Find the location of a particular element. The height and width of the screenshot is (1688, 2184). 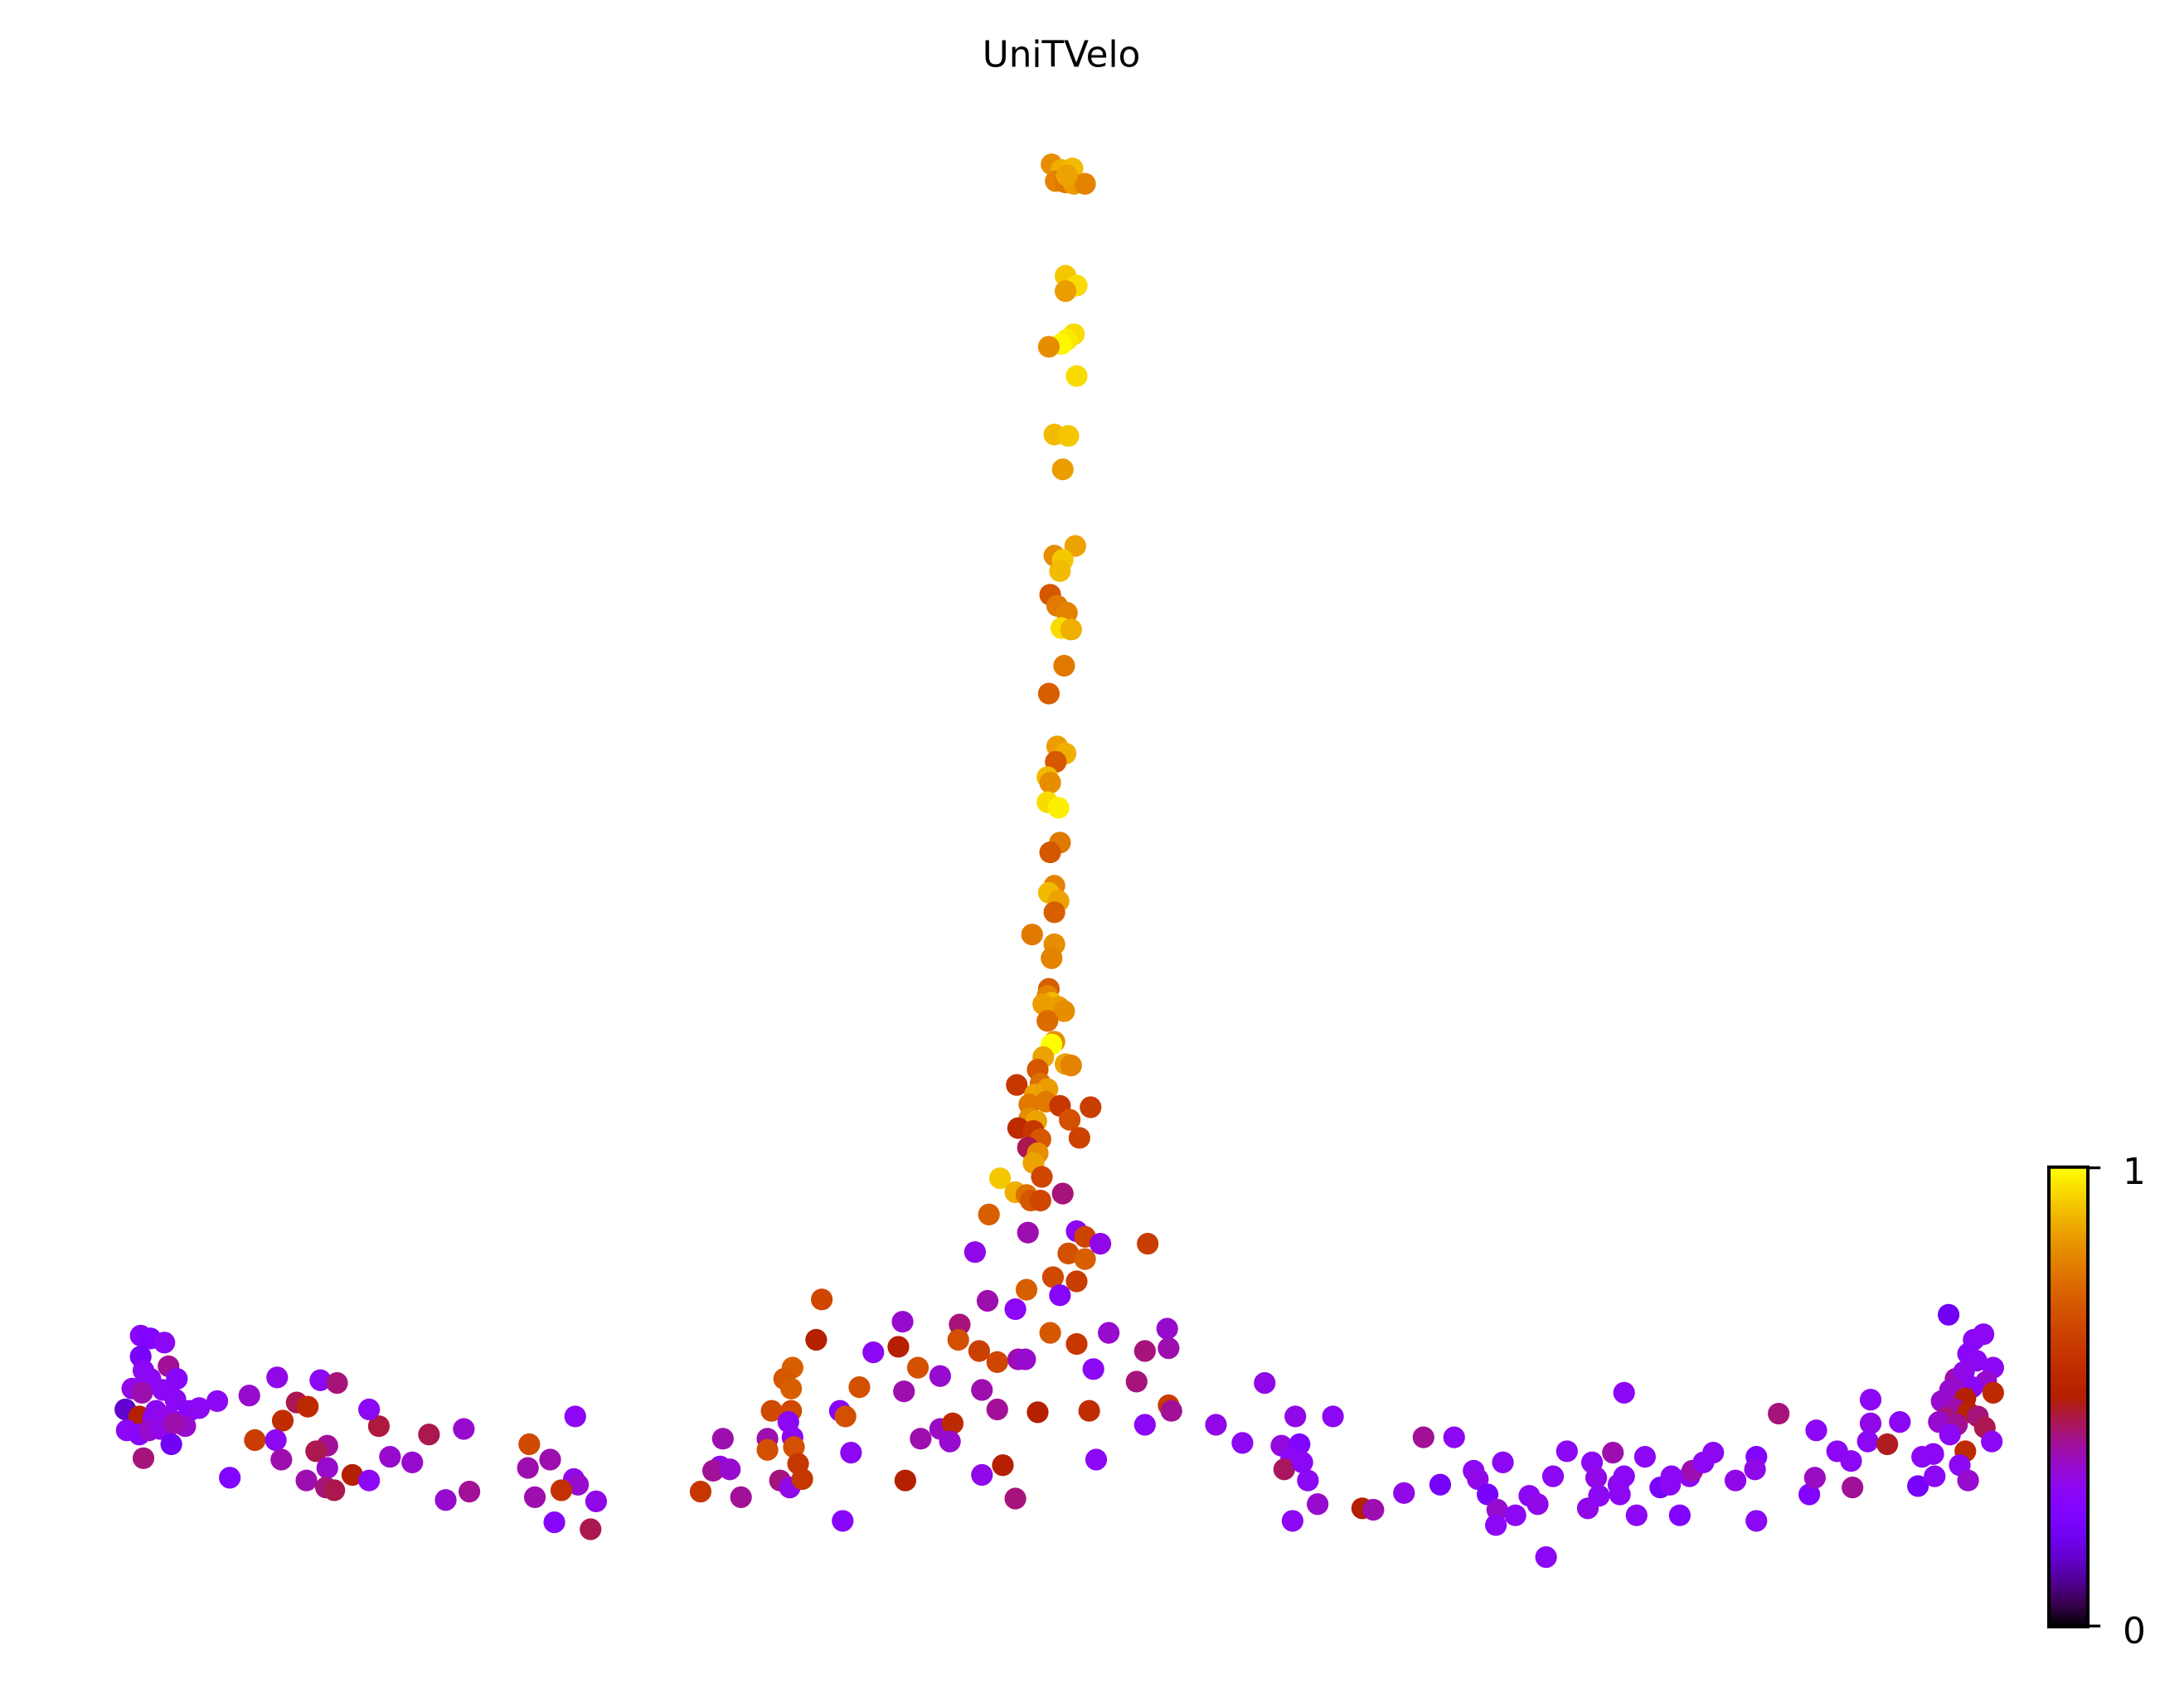

colorbar: 1 0 is located at coordinates (2096, 1401).